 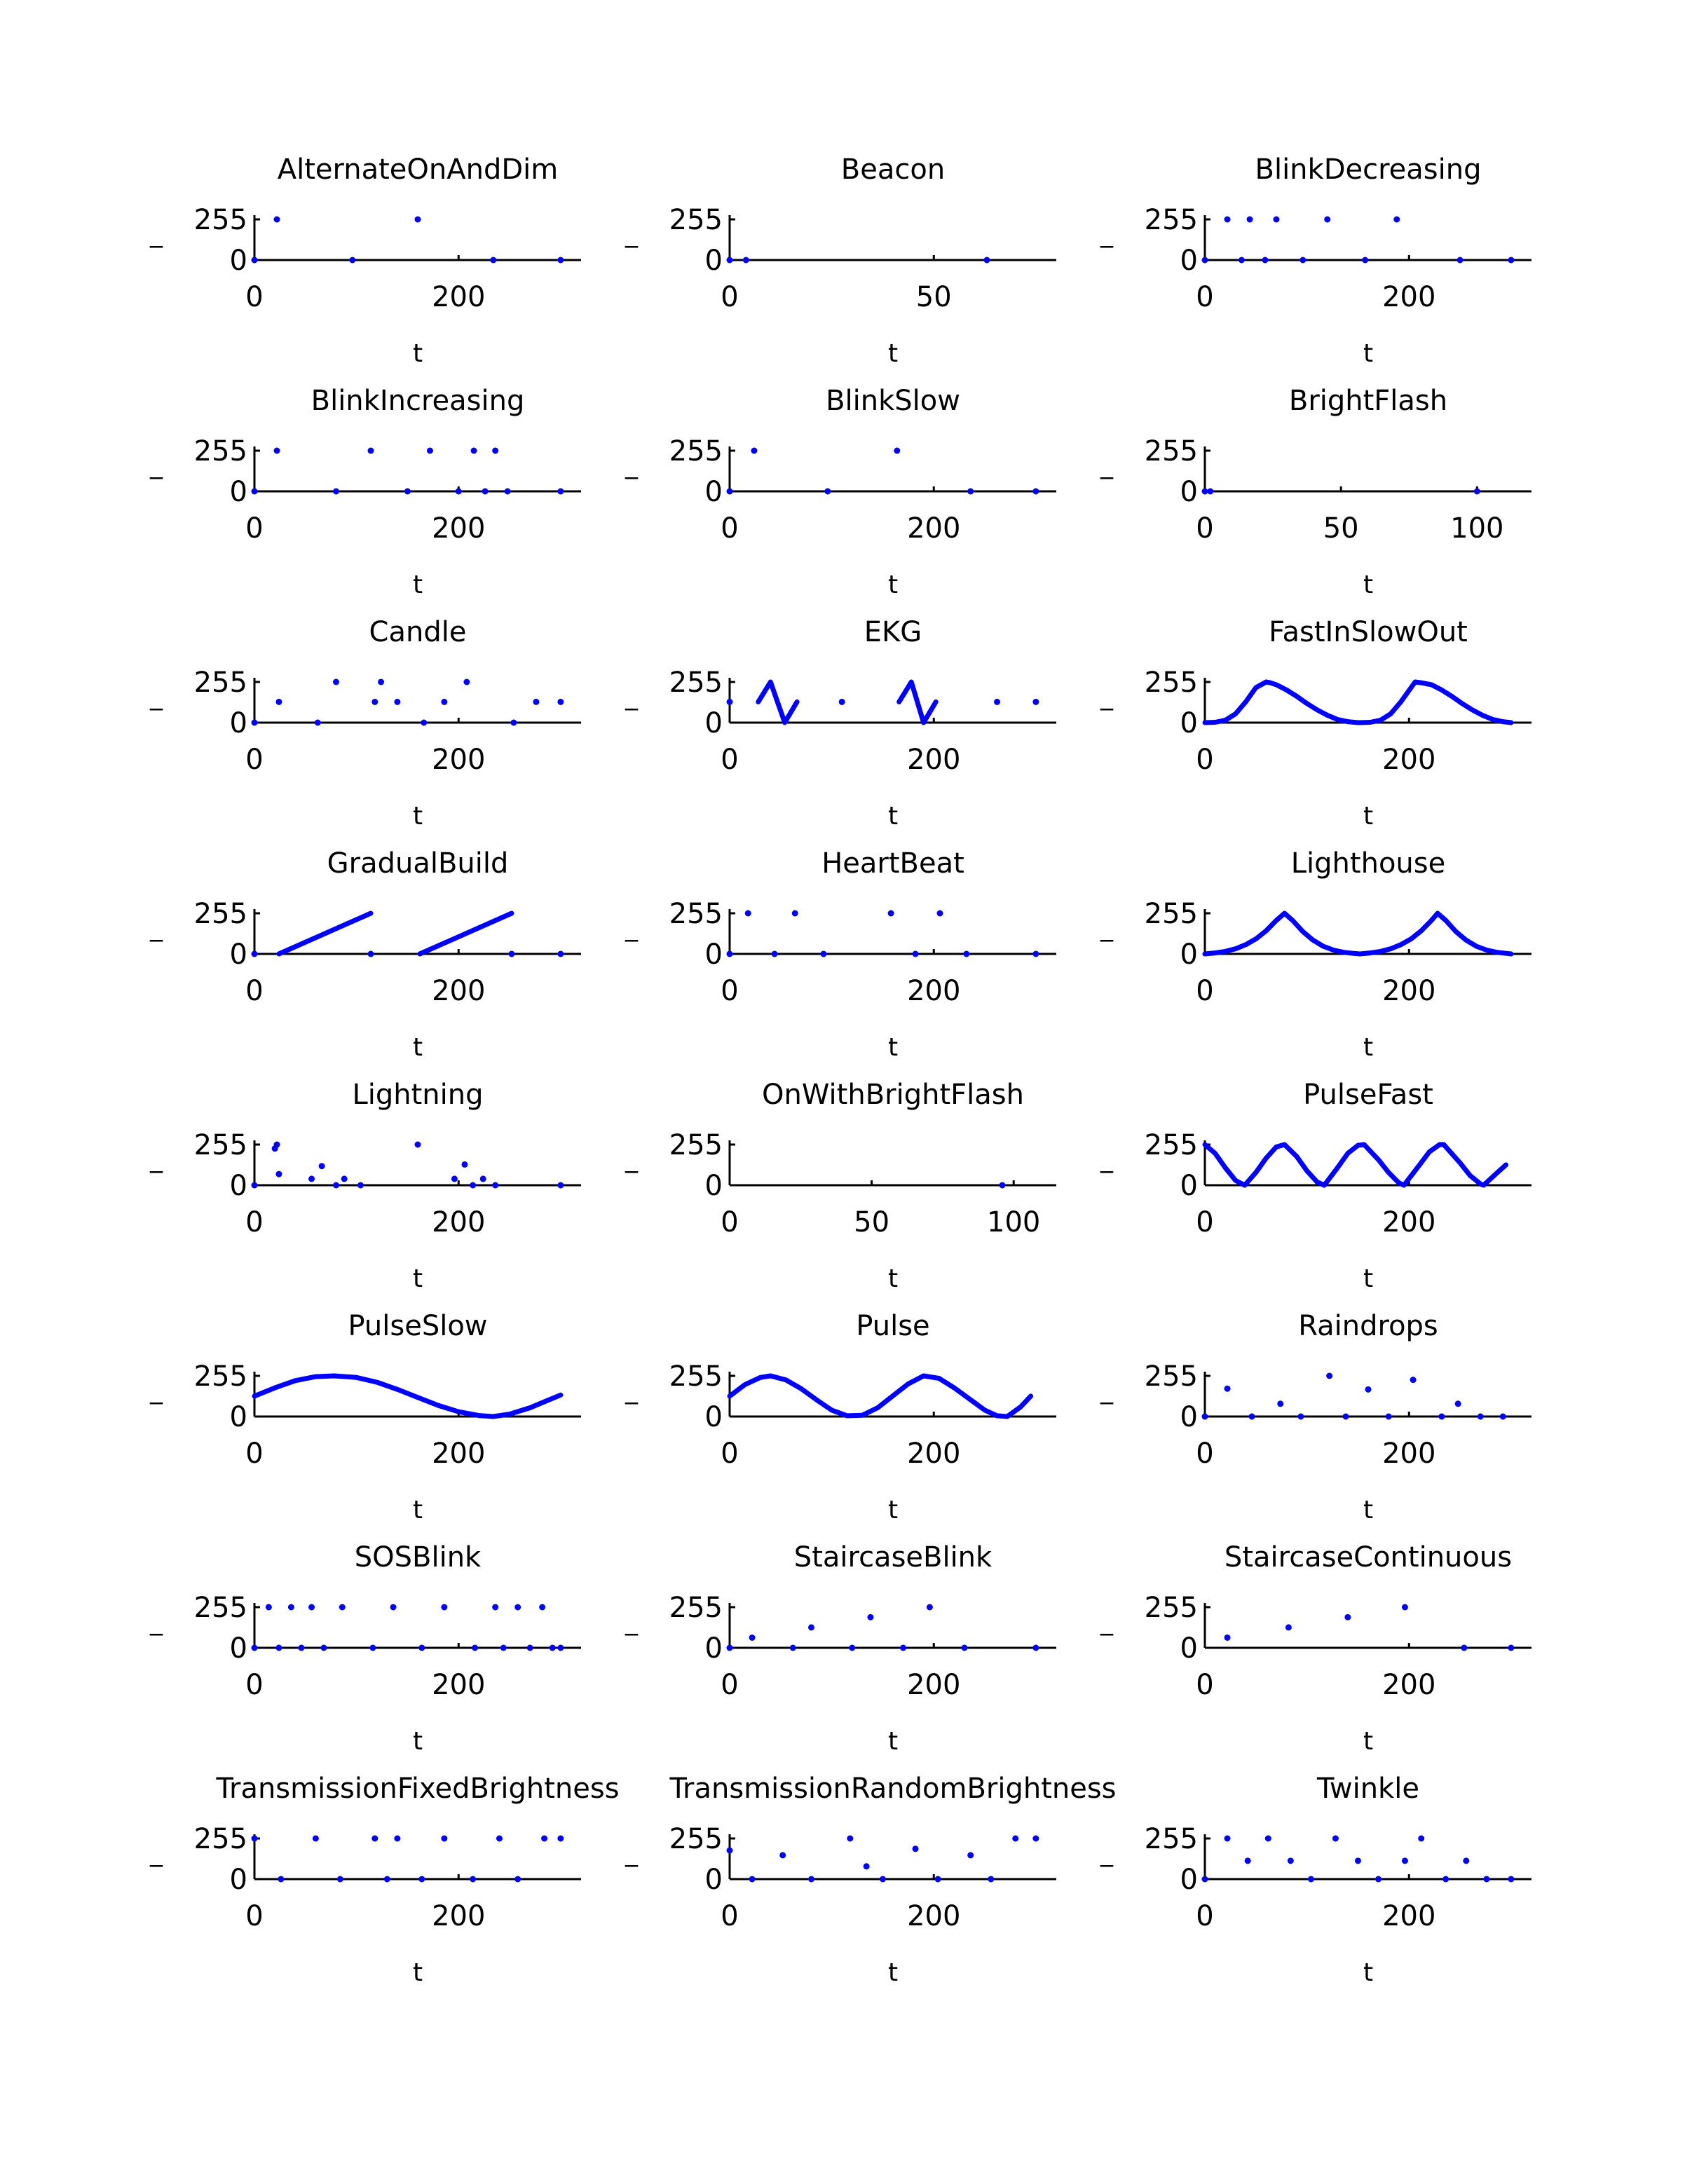 I want to click on panel-FastInSlowOut: FastInSlowOut 0 255 0 200 _t, so click(x=1316, y=724).